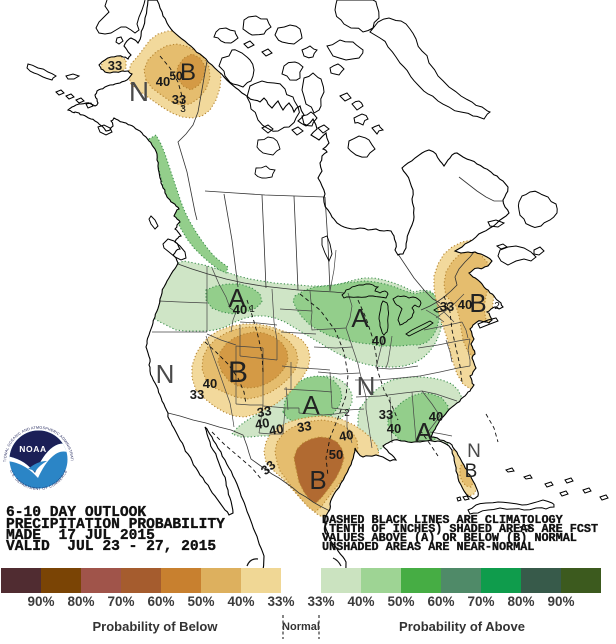 Image resolution: width=616 pixels, height=644 pixels. Describe the element at coordinates (449, 538) in the screenshot. I see `svg-text:VALUES ABOVE (A) OR BELOW (B): VALUES ABOVE (A) OR BELOW (B) NORMAL` at that location.